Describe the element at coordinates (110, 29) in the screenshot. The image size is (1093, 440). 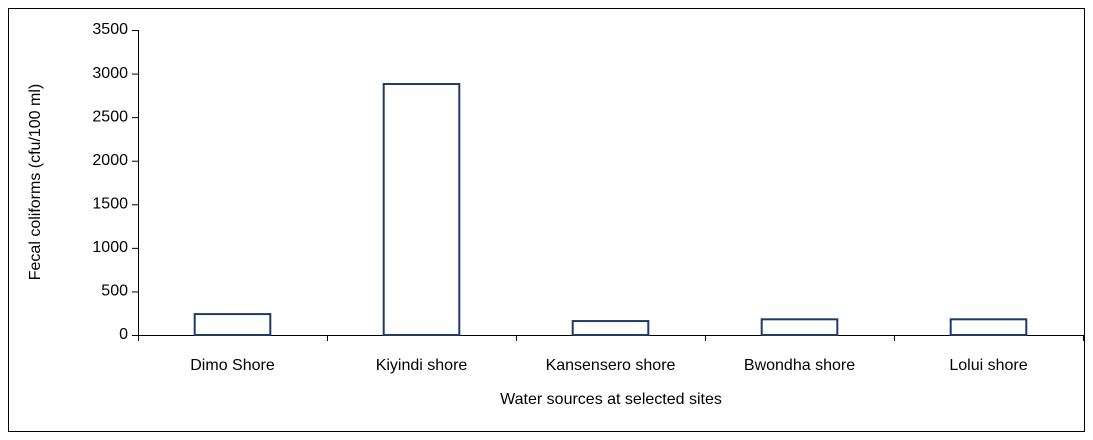
I see `y-tick-label: 3500` at that location.